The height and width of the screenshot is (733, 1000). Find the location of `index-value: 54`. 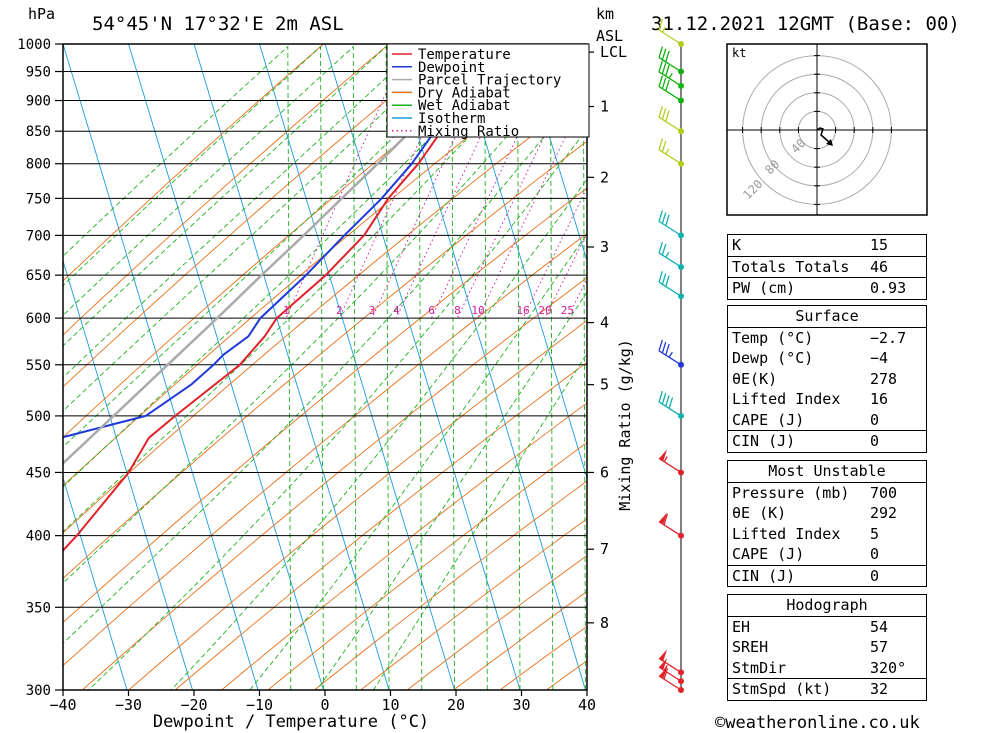

index-value: 54 is located at coordinates (896, 626).